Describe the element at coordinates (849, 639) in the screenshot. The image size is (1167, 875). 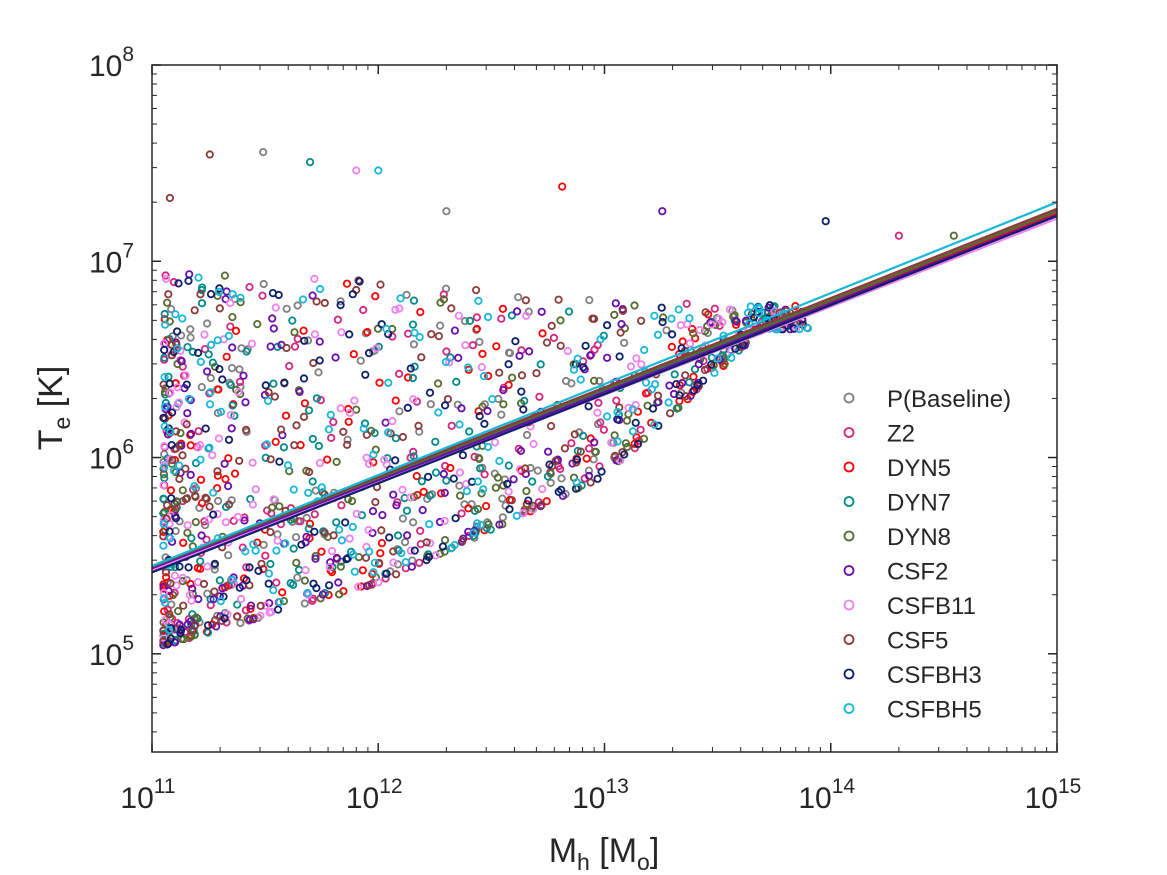
I see `legend-marker` at that location.